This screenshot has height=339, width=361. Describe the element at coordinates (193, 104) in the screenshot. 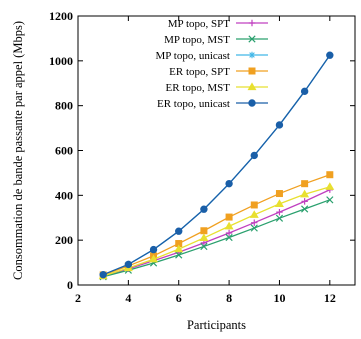

I see `legend-label: ER topo, unicast` at that location.